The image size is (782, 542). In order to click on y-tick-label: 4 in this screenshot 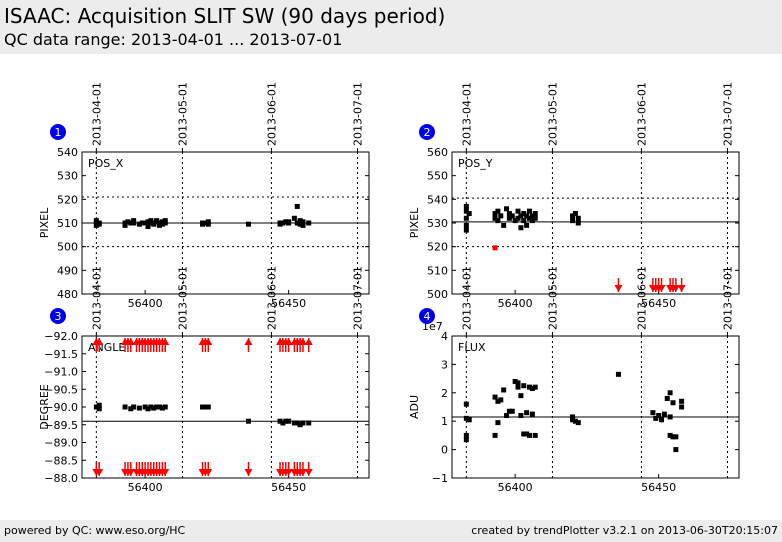, I will do `click(444, 336)`.